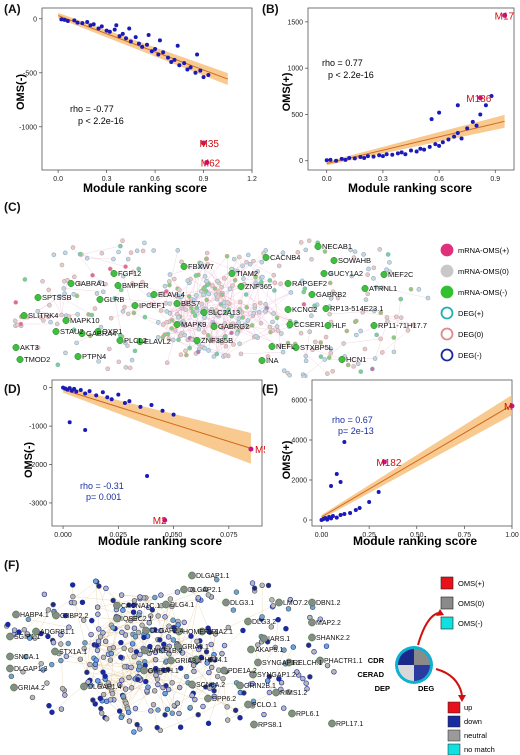 This screenshot has height=755, width=520. Describe the element at coordinates (356, 431) in the screenshot. I see `stat-p-e: p= 2e-13` at that location.